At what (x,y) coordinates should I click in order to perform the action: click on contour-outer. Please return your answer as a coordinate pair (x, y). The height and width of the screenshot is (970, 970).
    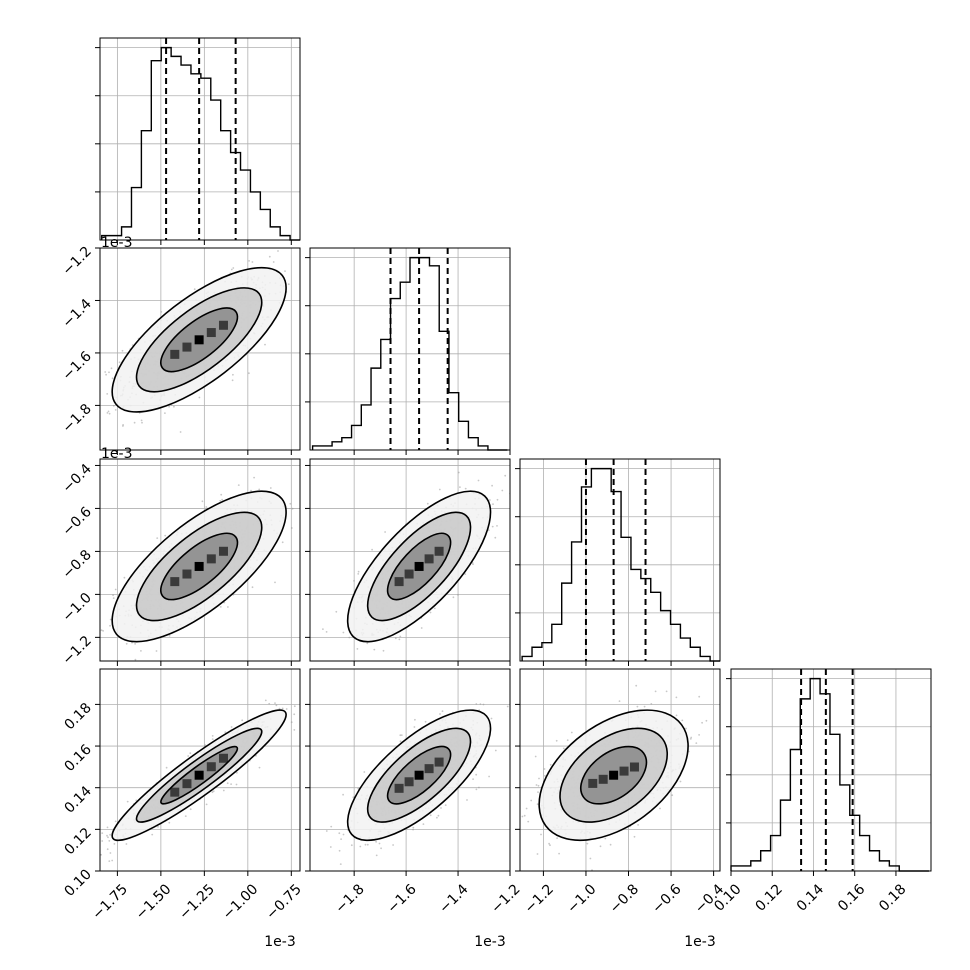
    Looking at the image, I should click on (199, 339).